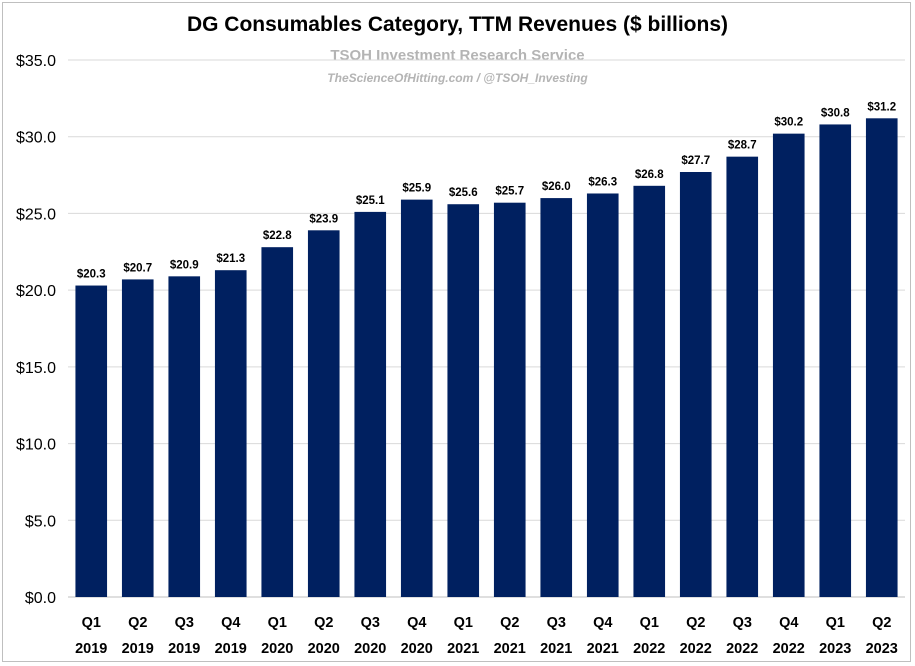 The width and height of the screenshot is (915, 666). What do you see at coordinates (323, 219) in the screenshot?
I see `data-label: $23.9` at bounding box center [323, 219].